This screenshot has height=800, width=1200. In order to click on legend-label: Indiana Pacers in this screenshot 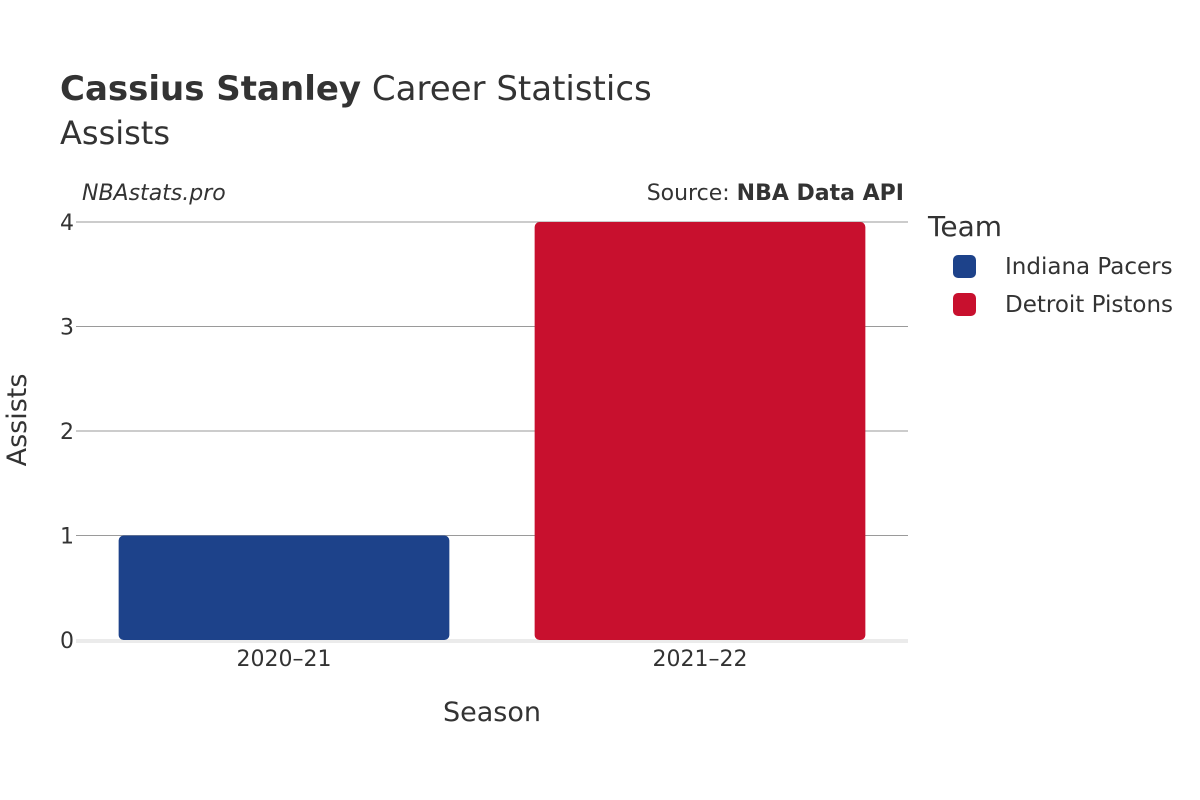, I will do `click(1089, 267)`.